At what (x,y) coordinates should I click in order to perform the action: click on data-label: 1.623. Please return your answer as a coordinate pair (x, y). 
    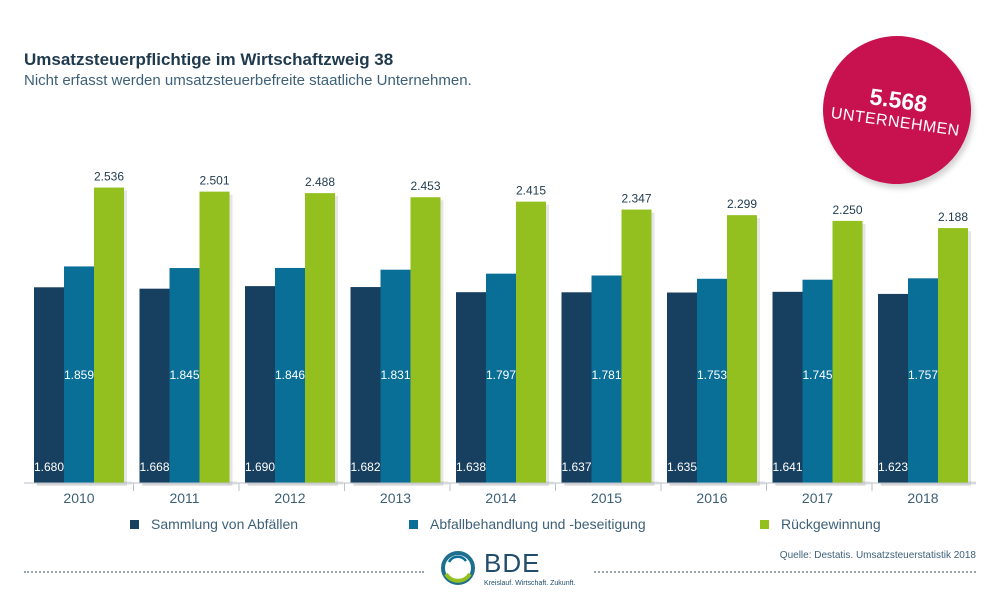
    Looking at the image, I should click on (893, 467).